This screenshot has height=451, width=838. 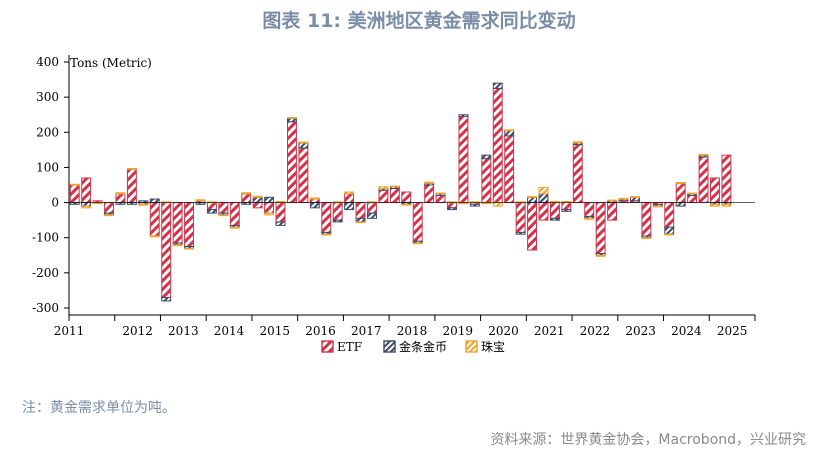 What do you see at coordinates (47, 132) in the screenshot?
I see `y-tick-label: 200` at bounding box center [47, 132].